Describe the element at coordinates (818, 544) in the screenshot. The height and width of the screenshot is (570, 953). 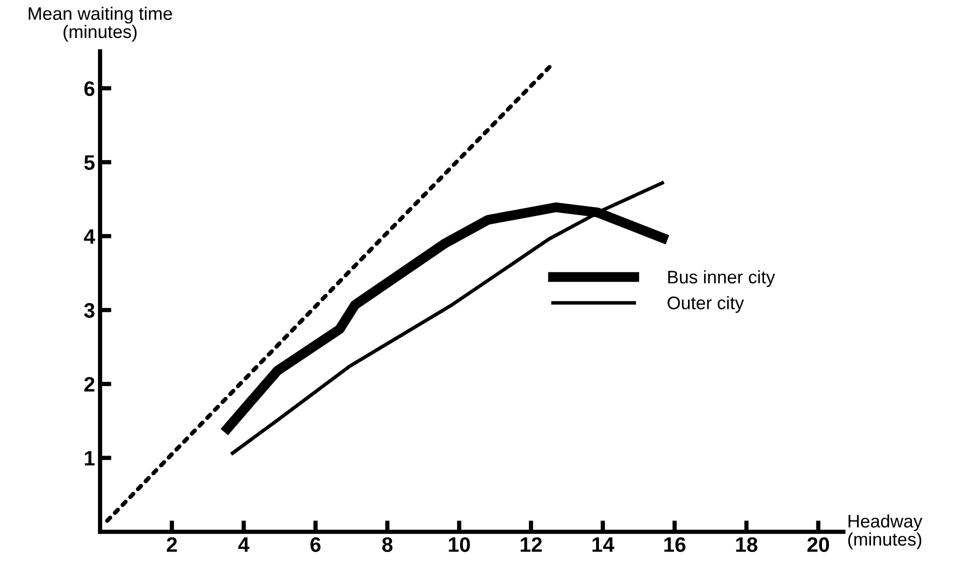
I see `x-tick-label: 20` at that location.